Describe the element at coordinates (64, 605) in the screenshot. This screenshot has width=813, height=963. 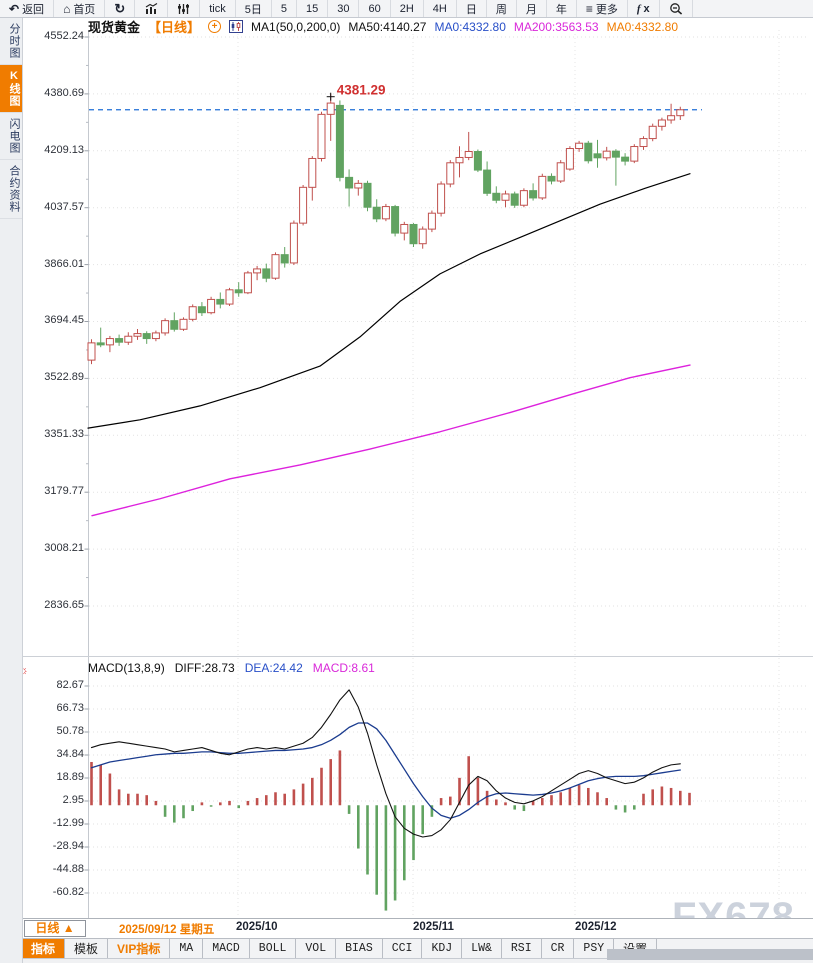
I see `price-axis-label: 2836.65` at that location.